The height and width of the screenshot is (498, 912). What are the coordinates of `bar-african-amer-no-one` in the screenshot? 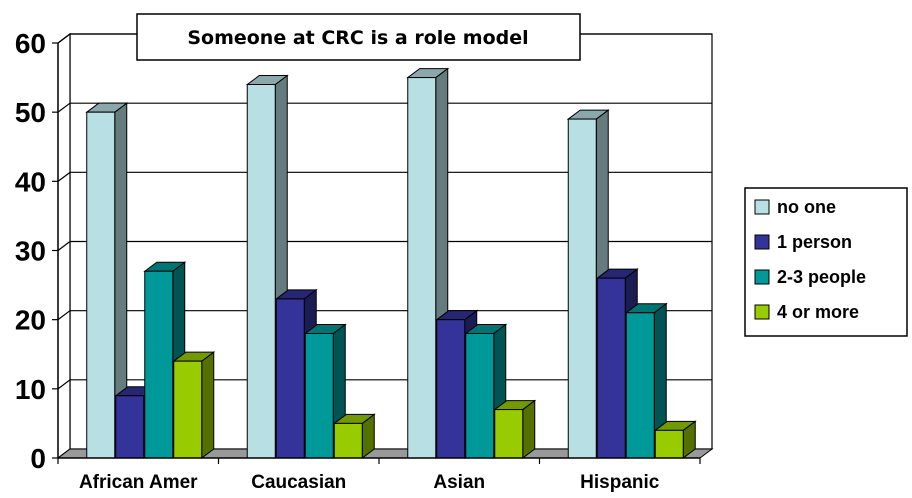 It's located at (107, 280).